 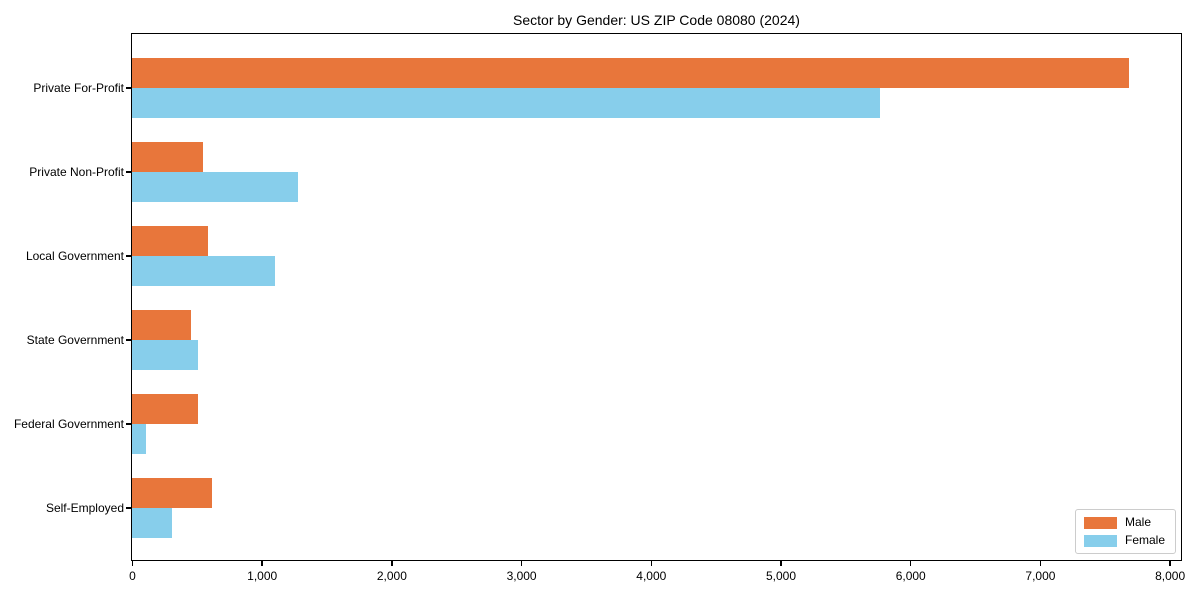 I want to click on x-label-8000: 8,000, so click(x=1170, y=576).